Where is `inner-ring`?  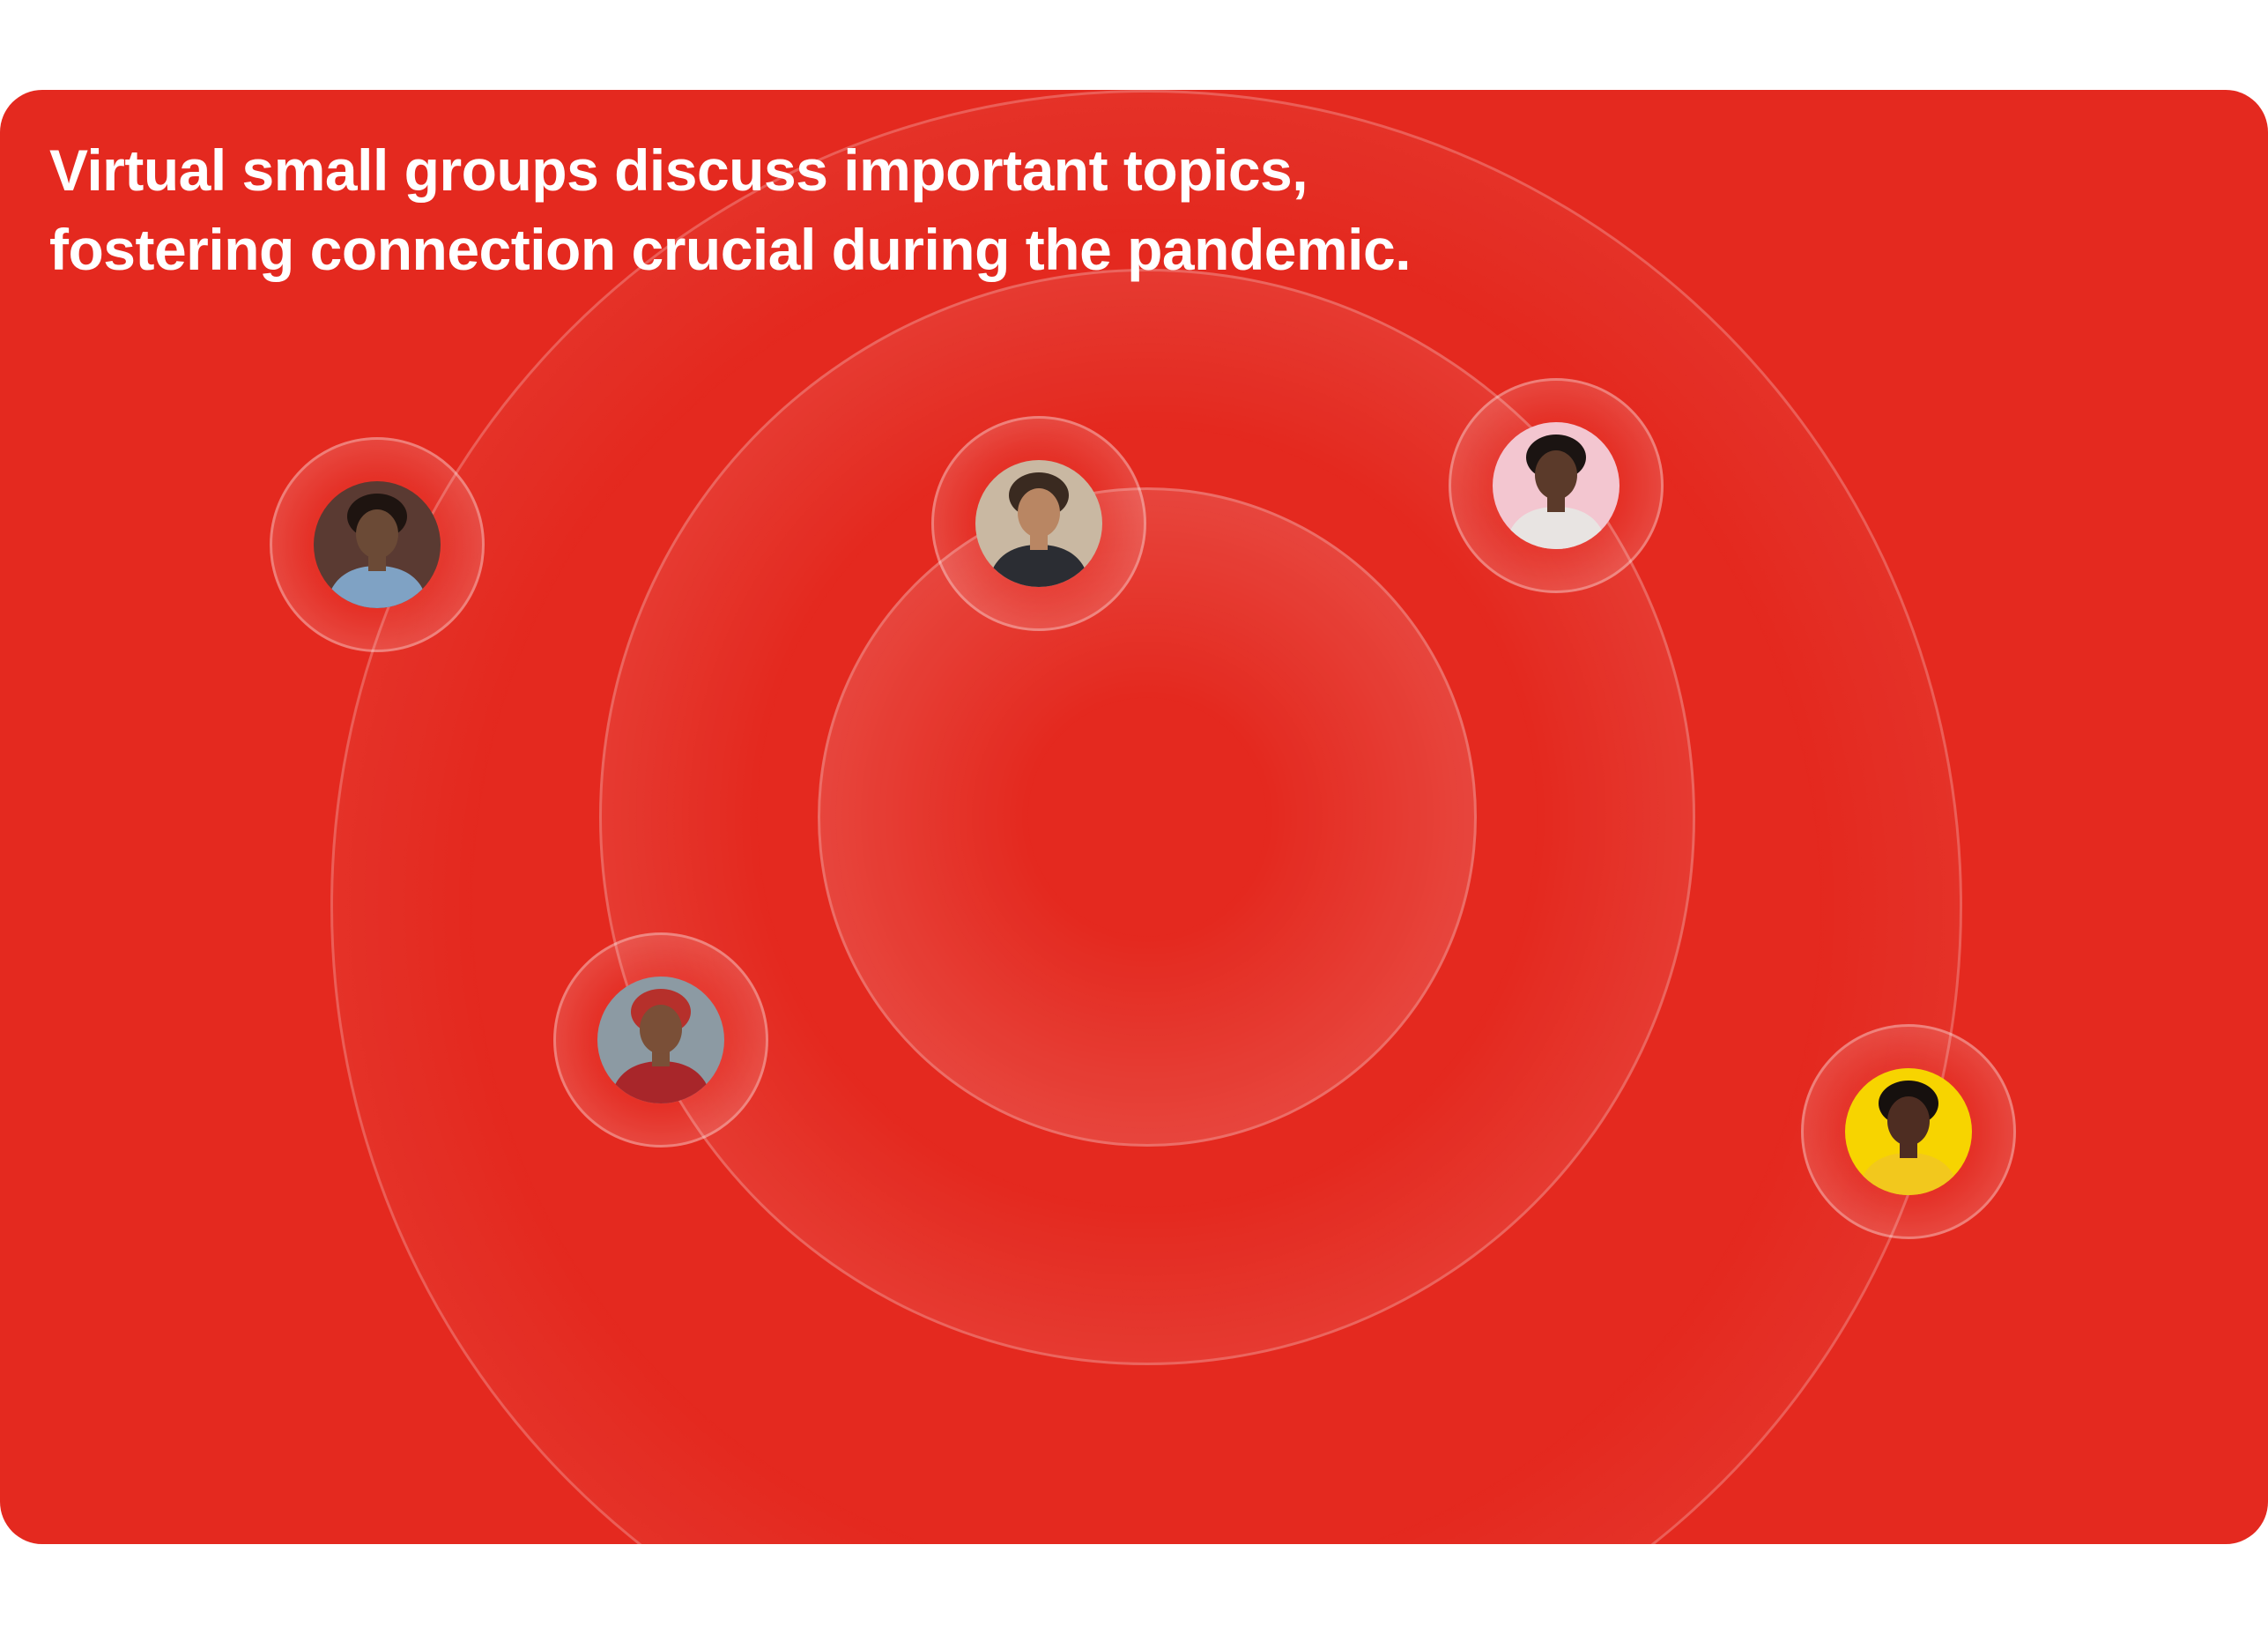
inner-ring is located at coordinates (1147, 817).